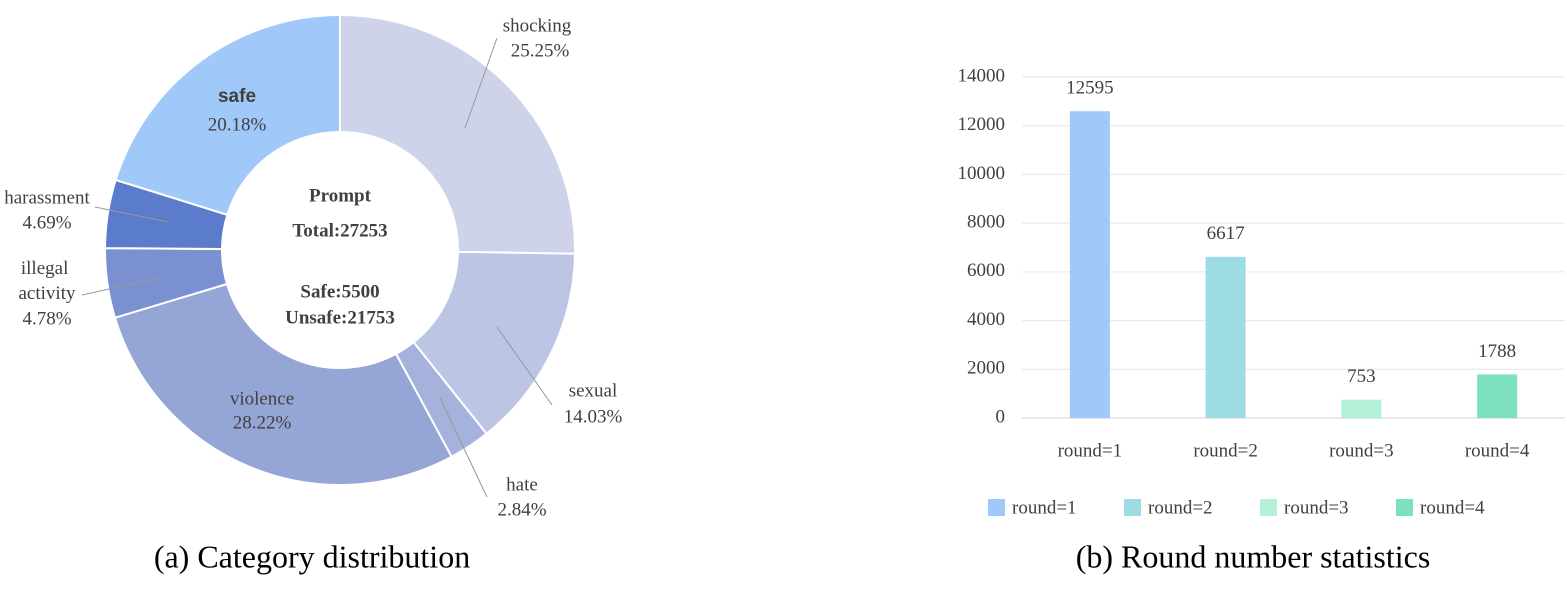 The width and height of the screenshot is (1567, 590). What do you see at coordinates (1225, 450) in the screenshot?
I see `x-tick-label: round=2` at bounding box center [1225, 450].